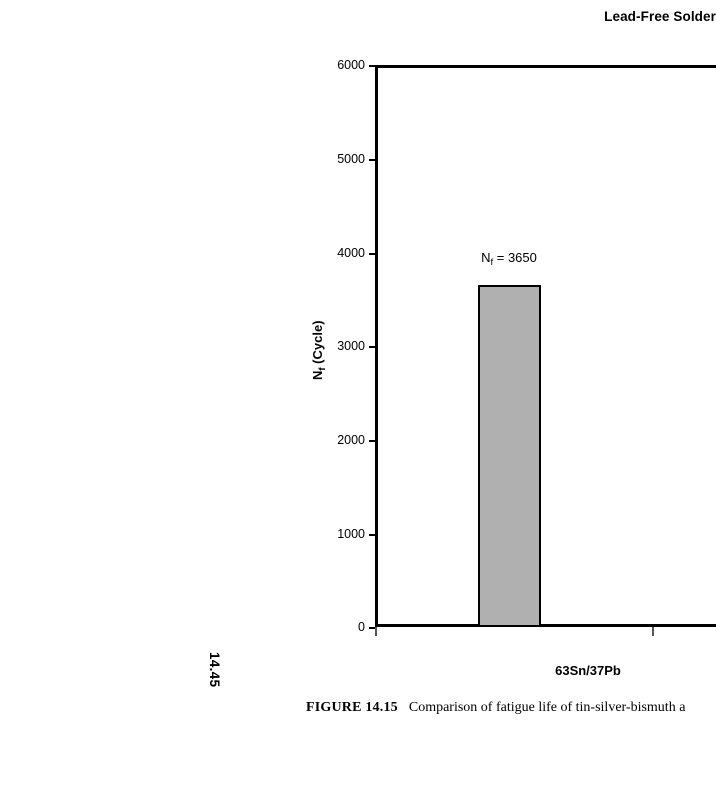  Describe the element at coordinates (351, 346) in the screenshot. I see `y-tick-label-3000: 3000` at that location.